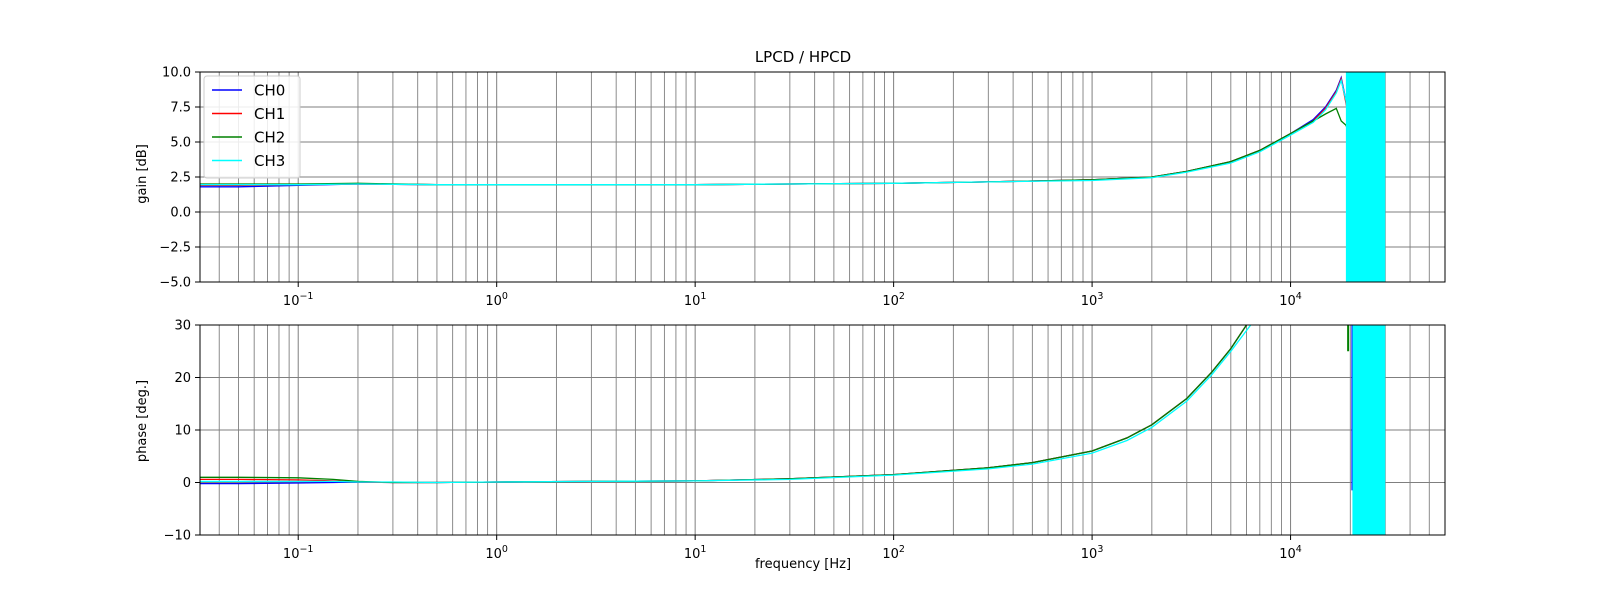 The height and width of the screenshot is (600, 1600). What do you see at coordinates (180, 213) in the screenshot?
I see `y-tick-label: 0.0` at bounding box center [180, 213].